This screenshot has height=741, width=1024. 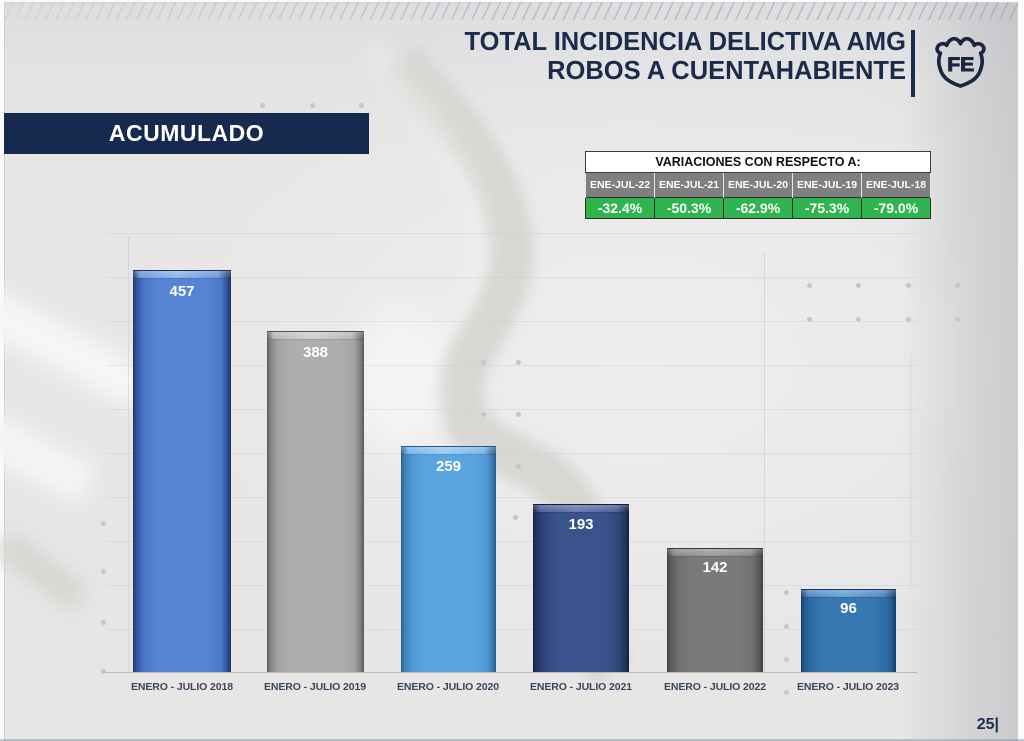 What do you see at coordinates (960, 65) in the screenshot?
I see `svg-text: FE` at bounding box center [960, 65].